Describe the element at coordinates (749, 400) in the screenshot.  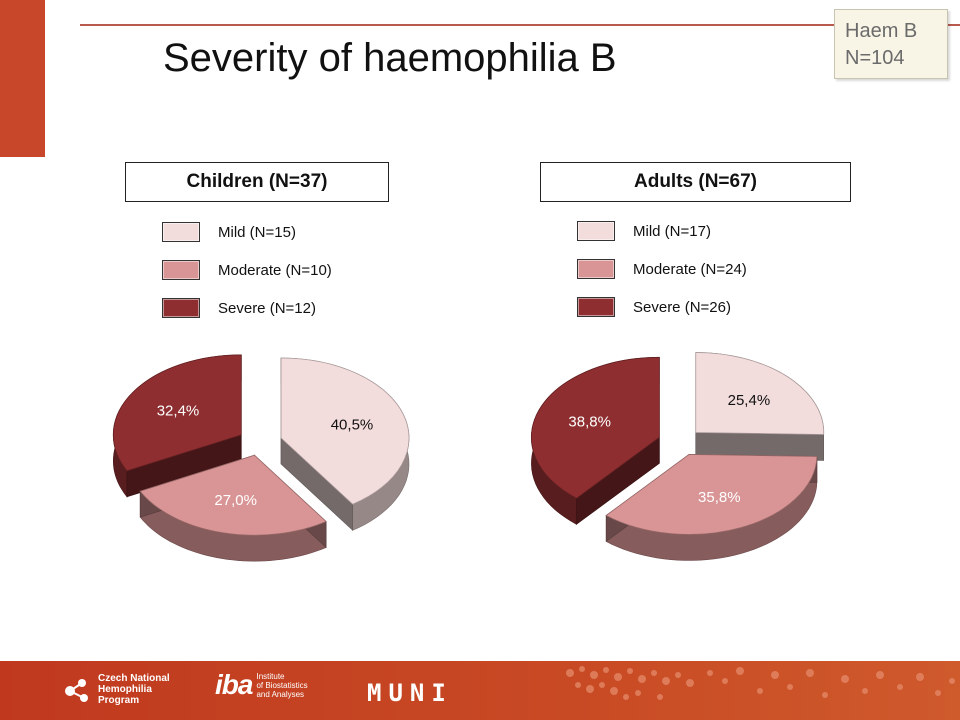
I see `data-label-mild: 25,4%` at that location.